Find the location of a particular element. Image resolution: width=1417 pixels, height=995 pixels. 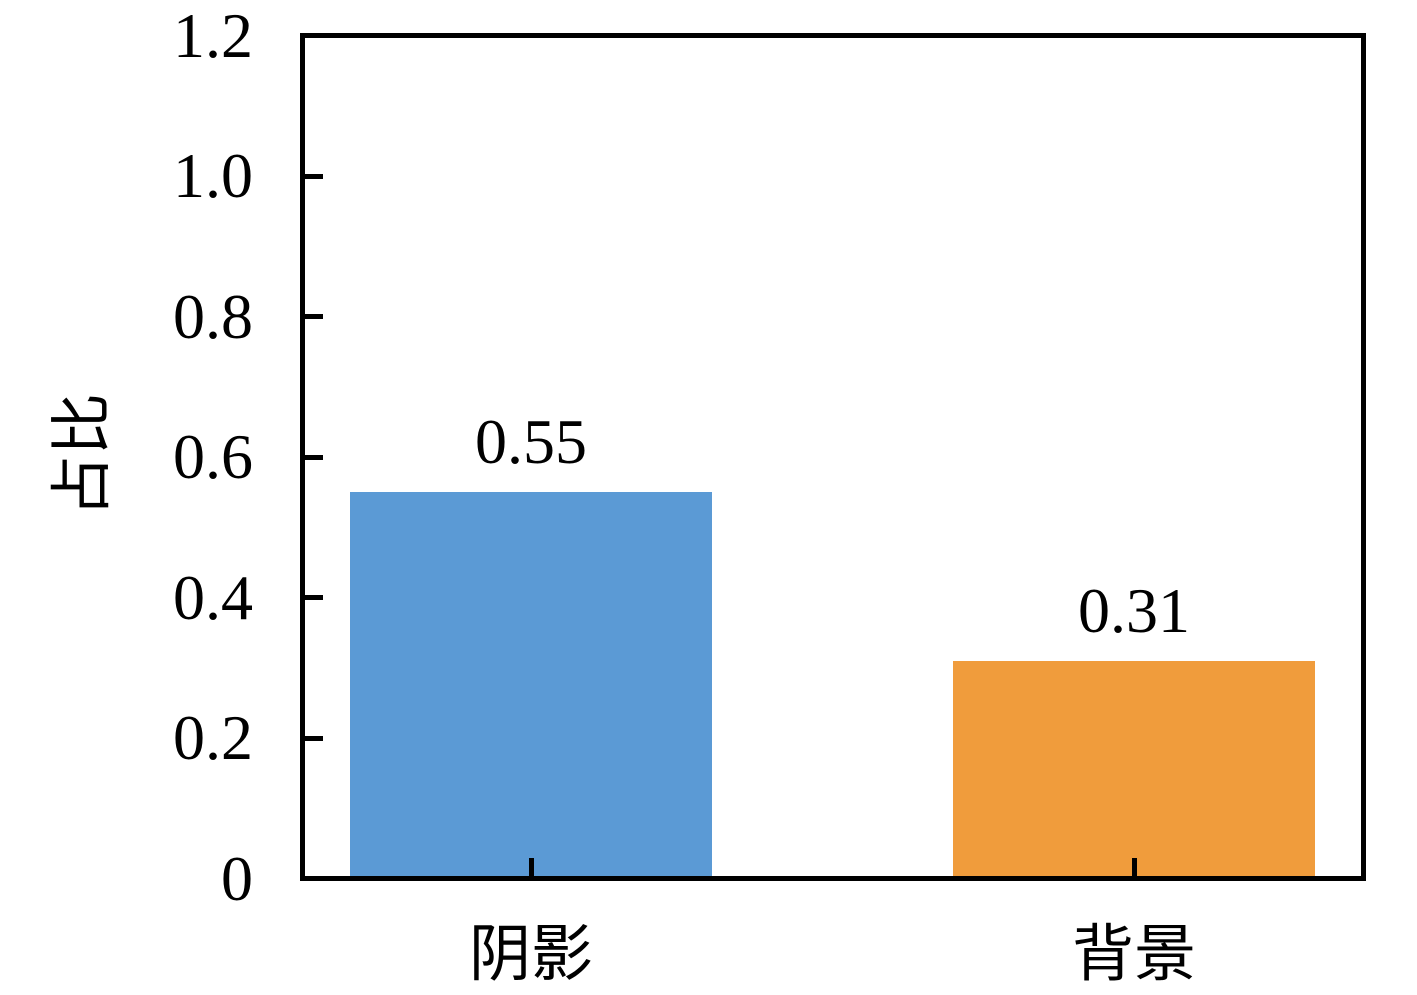

x-tick-label: 背景 is located at coordinates (1133, 954).